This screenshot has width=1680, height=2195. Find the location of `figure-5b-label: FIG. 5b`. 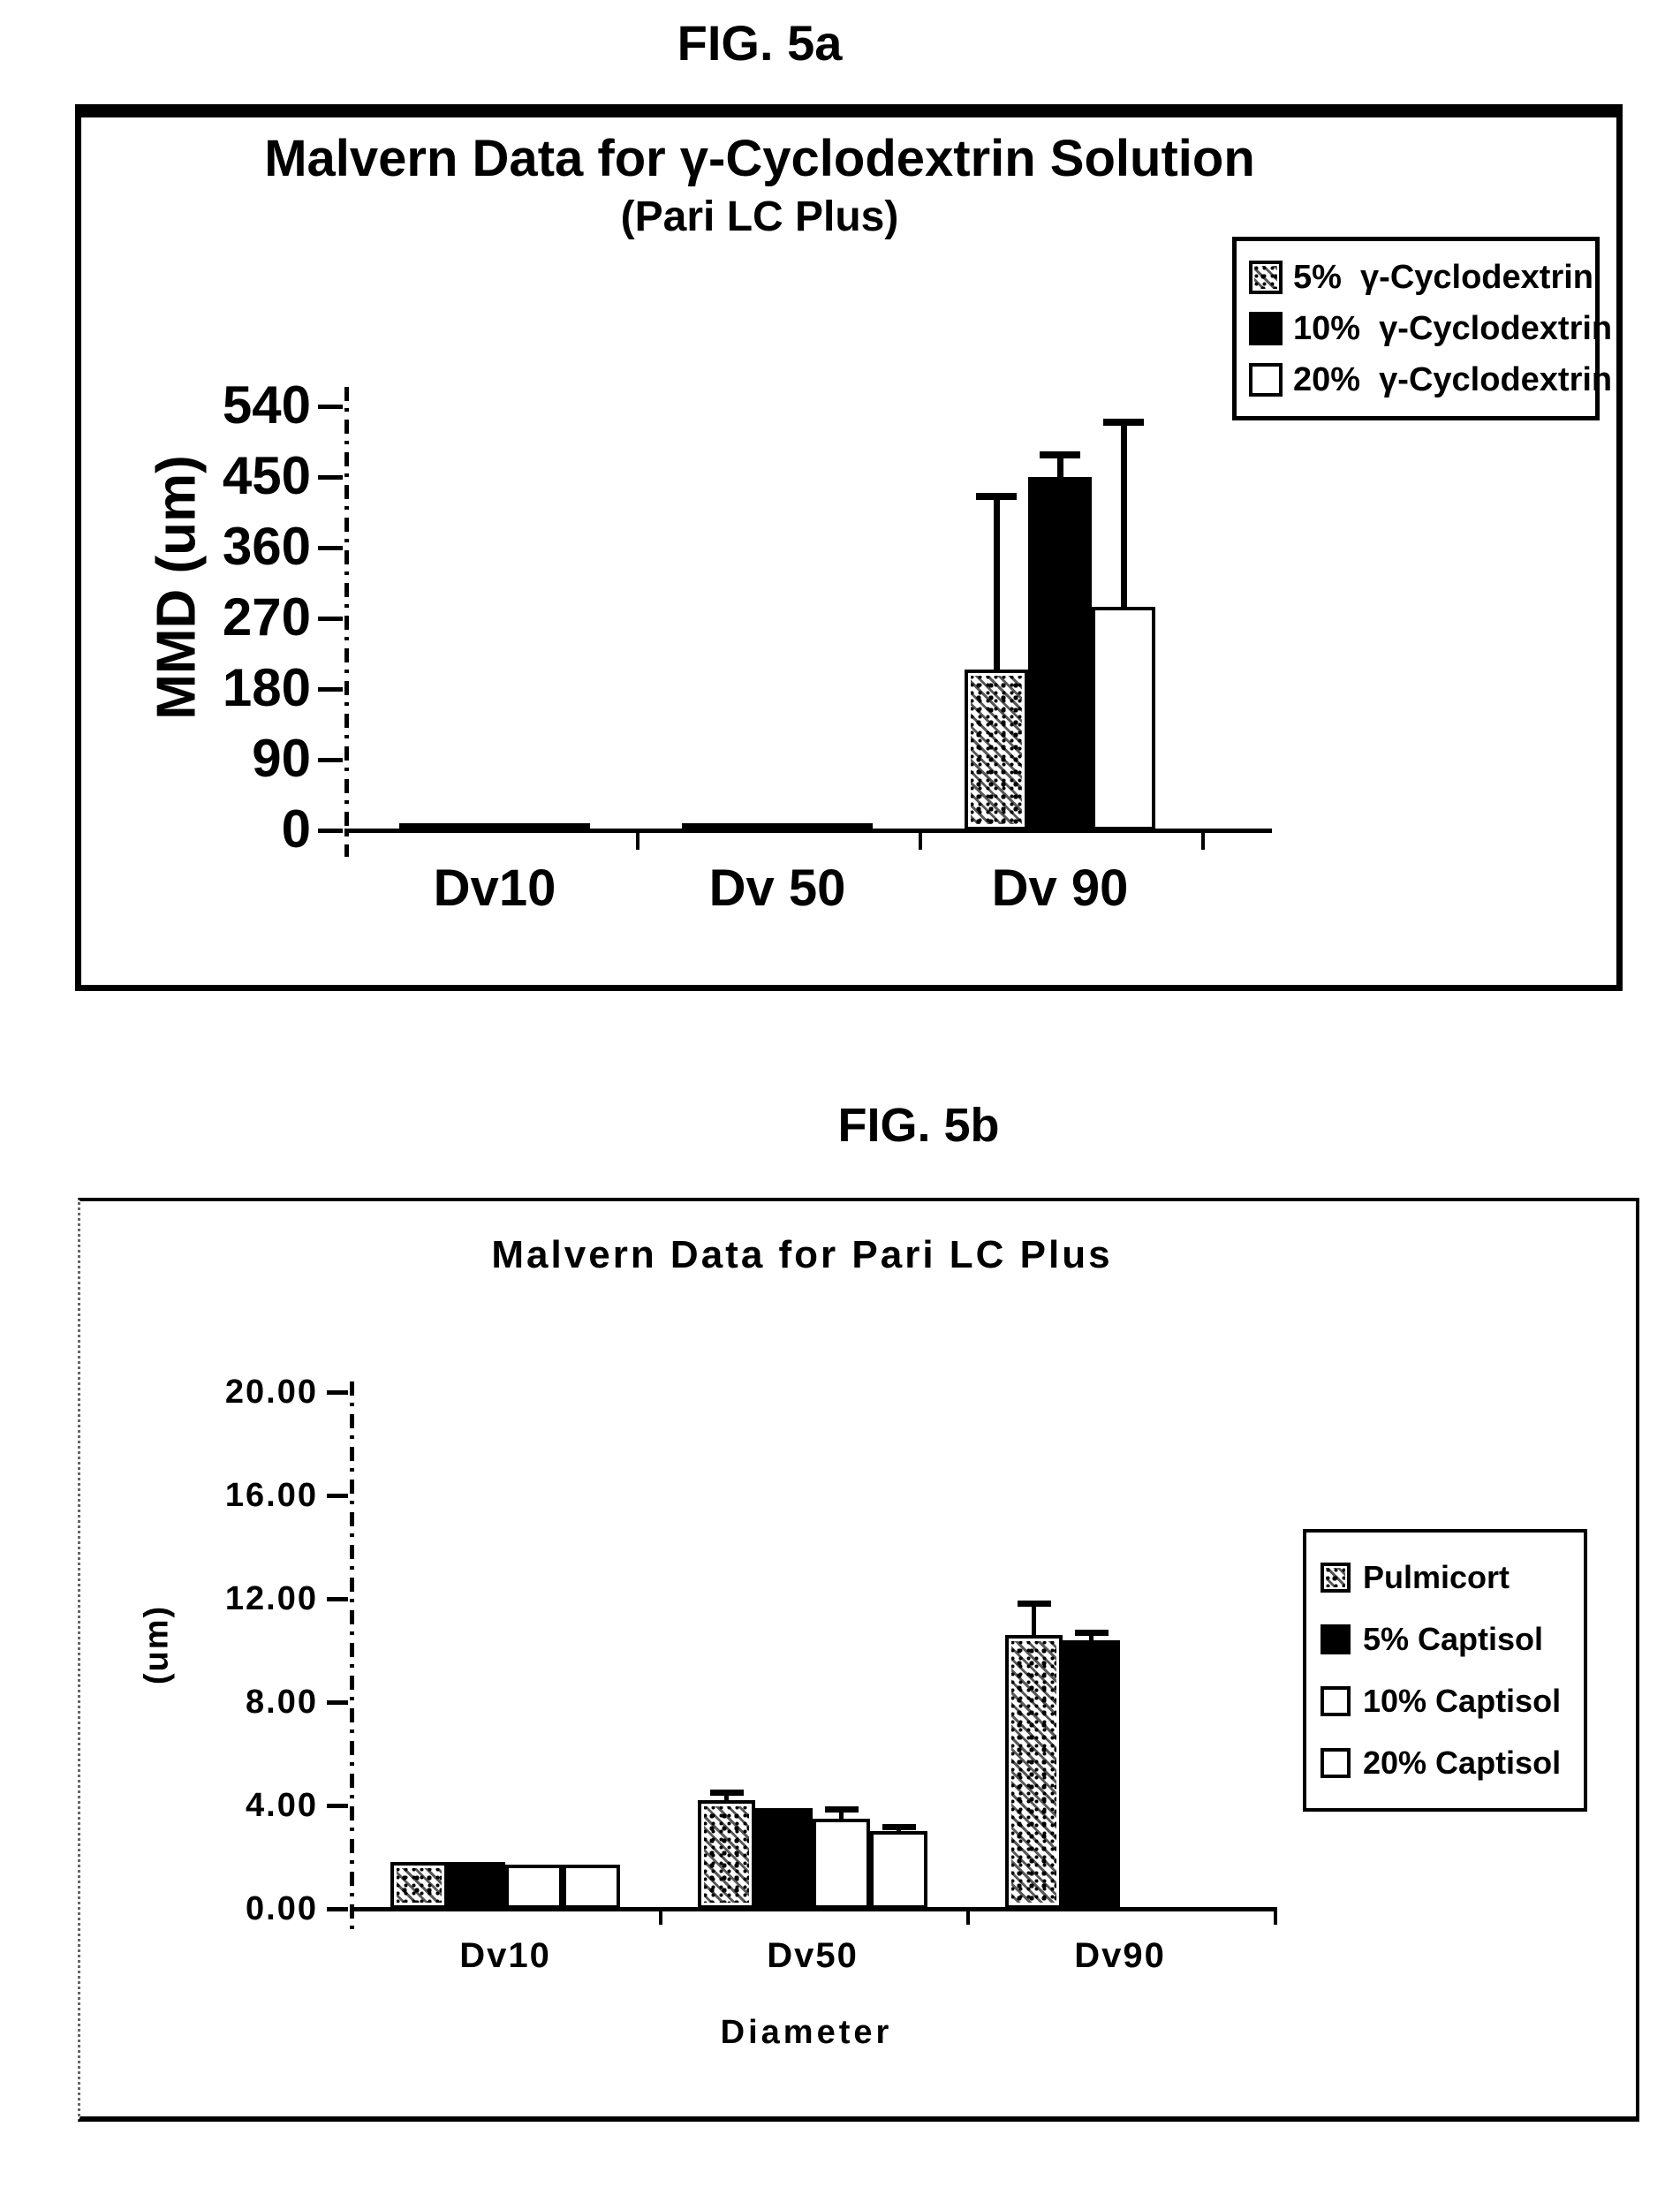

figure-5b-label: FIG. 5b is located at coordinates (918, 1126).